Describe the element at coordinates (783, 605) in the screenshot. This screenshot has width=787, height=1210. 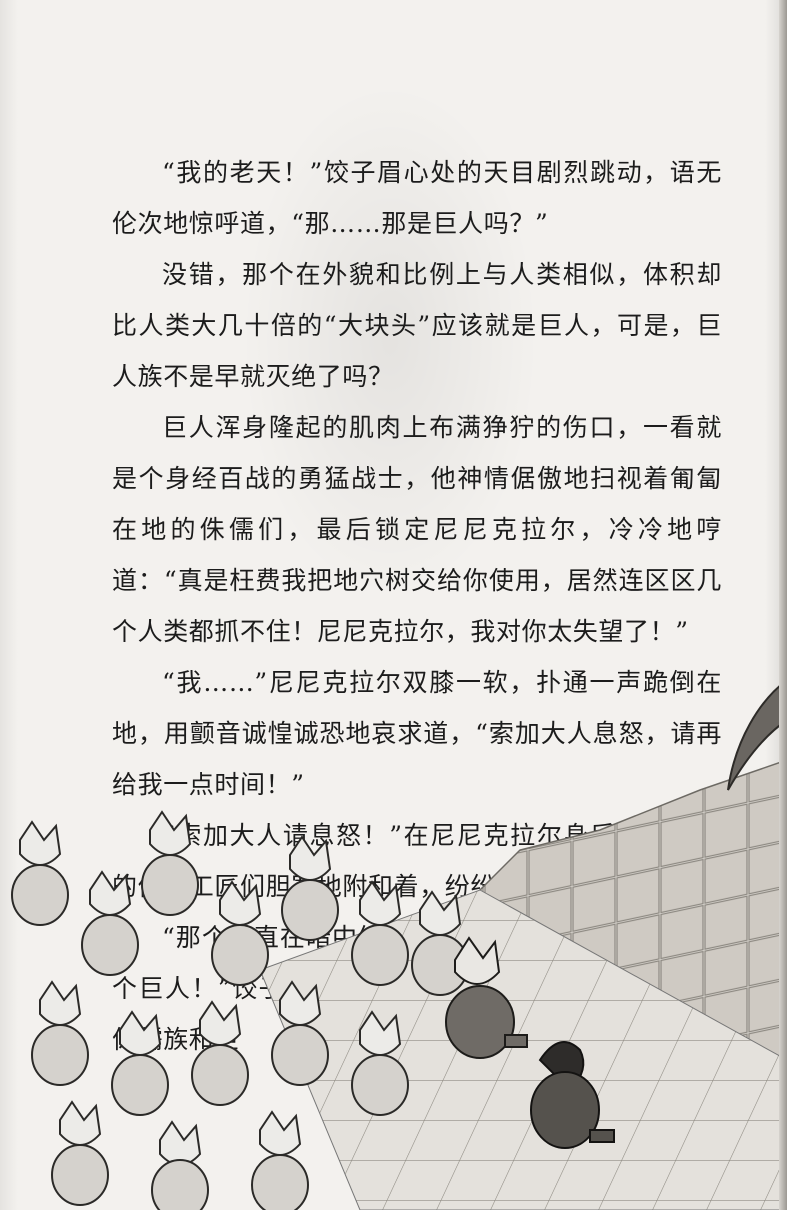
I see `page-edge` at that location.